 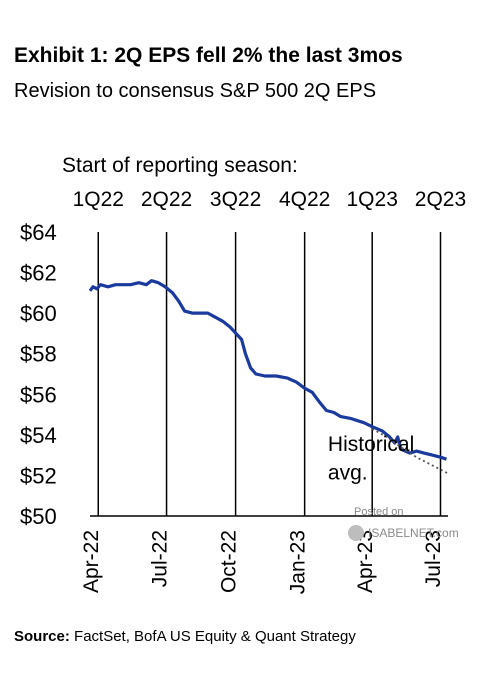 I want to click on x-tick-label: Apr-22, so click(x=91, y=561).